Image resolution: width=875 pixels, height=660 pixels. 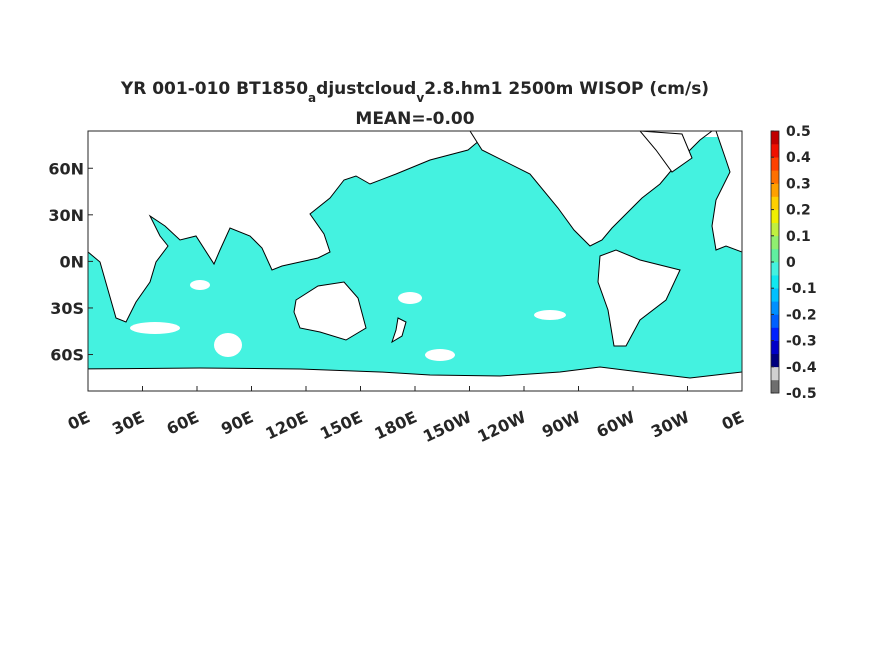 What do you see at coordinates (420, 98) in the screenshot?
I see `title-subscript: v` at bounding box center [420, 98].